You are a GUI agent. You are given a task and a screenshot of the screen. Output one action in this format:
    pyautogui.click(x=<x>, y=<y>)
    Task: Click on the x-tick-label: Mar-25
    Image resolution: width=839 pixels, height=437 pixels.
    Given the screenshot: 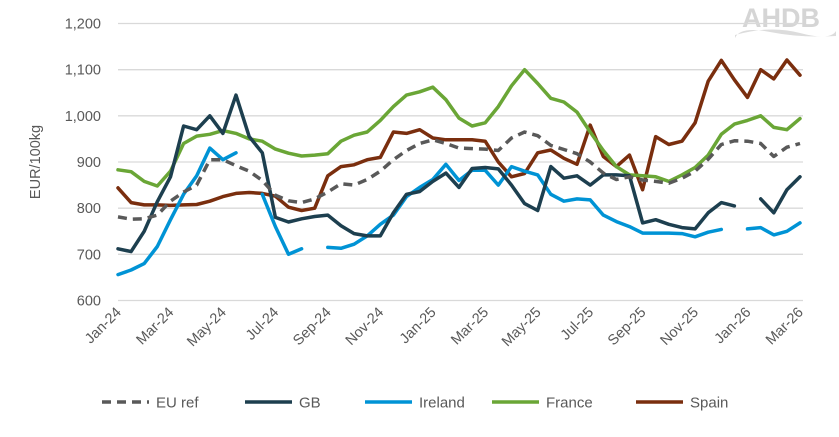 What is the action you would take?
    pyautogui.click(x=470, y=327)
    